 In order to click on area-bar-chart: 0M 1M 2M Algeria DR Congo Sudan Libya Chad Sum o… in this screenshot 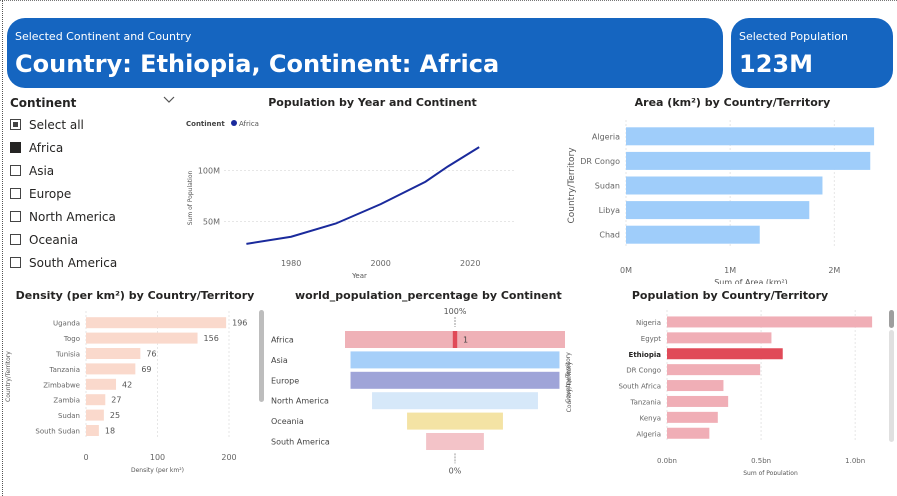, I will do `click(725, 198)`.